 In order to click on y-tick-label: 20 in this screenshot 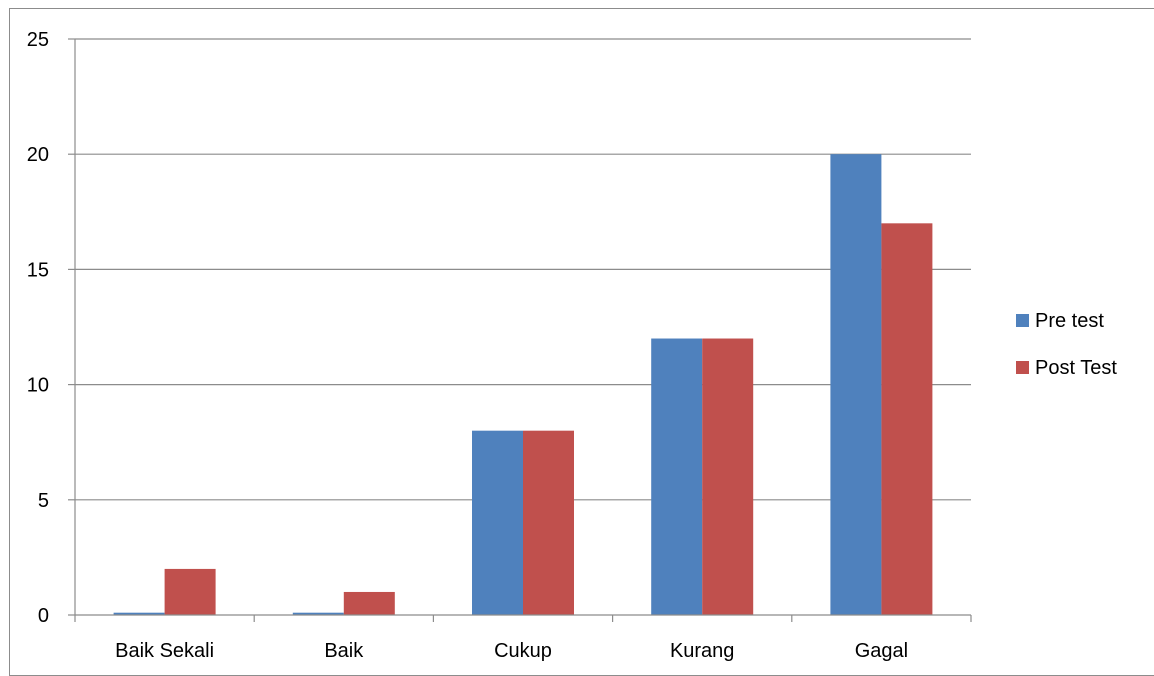, I will do `click(38, 155)`.